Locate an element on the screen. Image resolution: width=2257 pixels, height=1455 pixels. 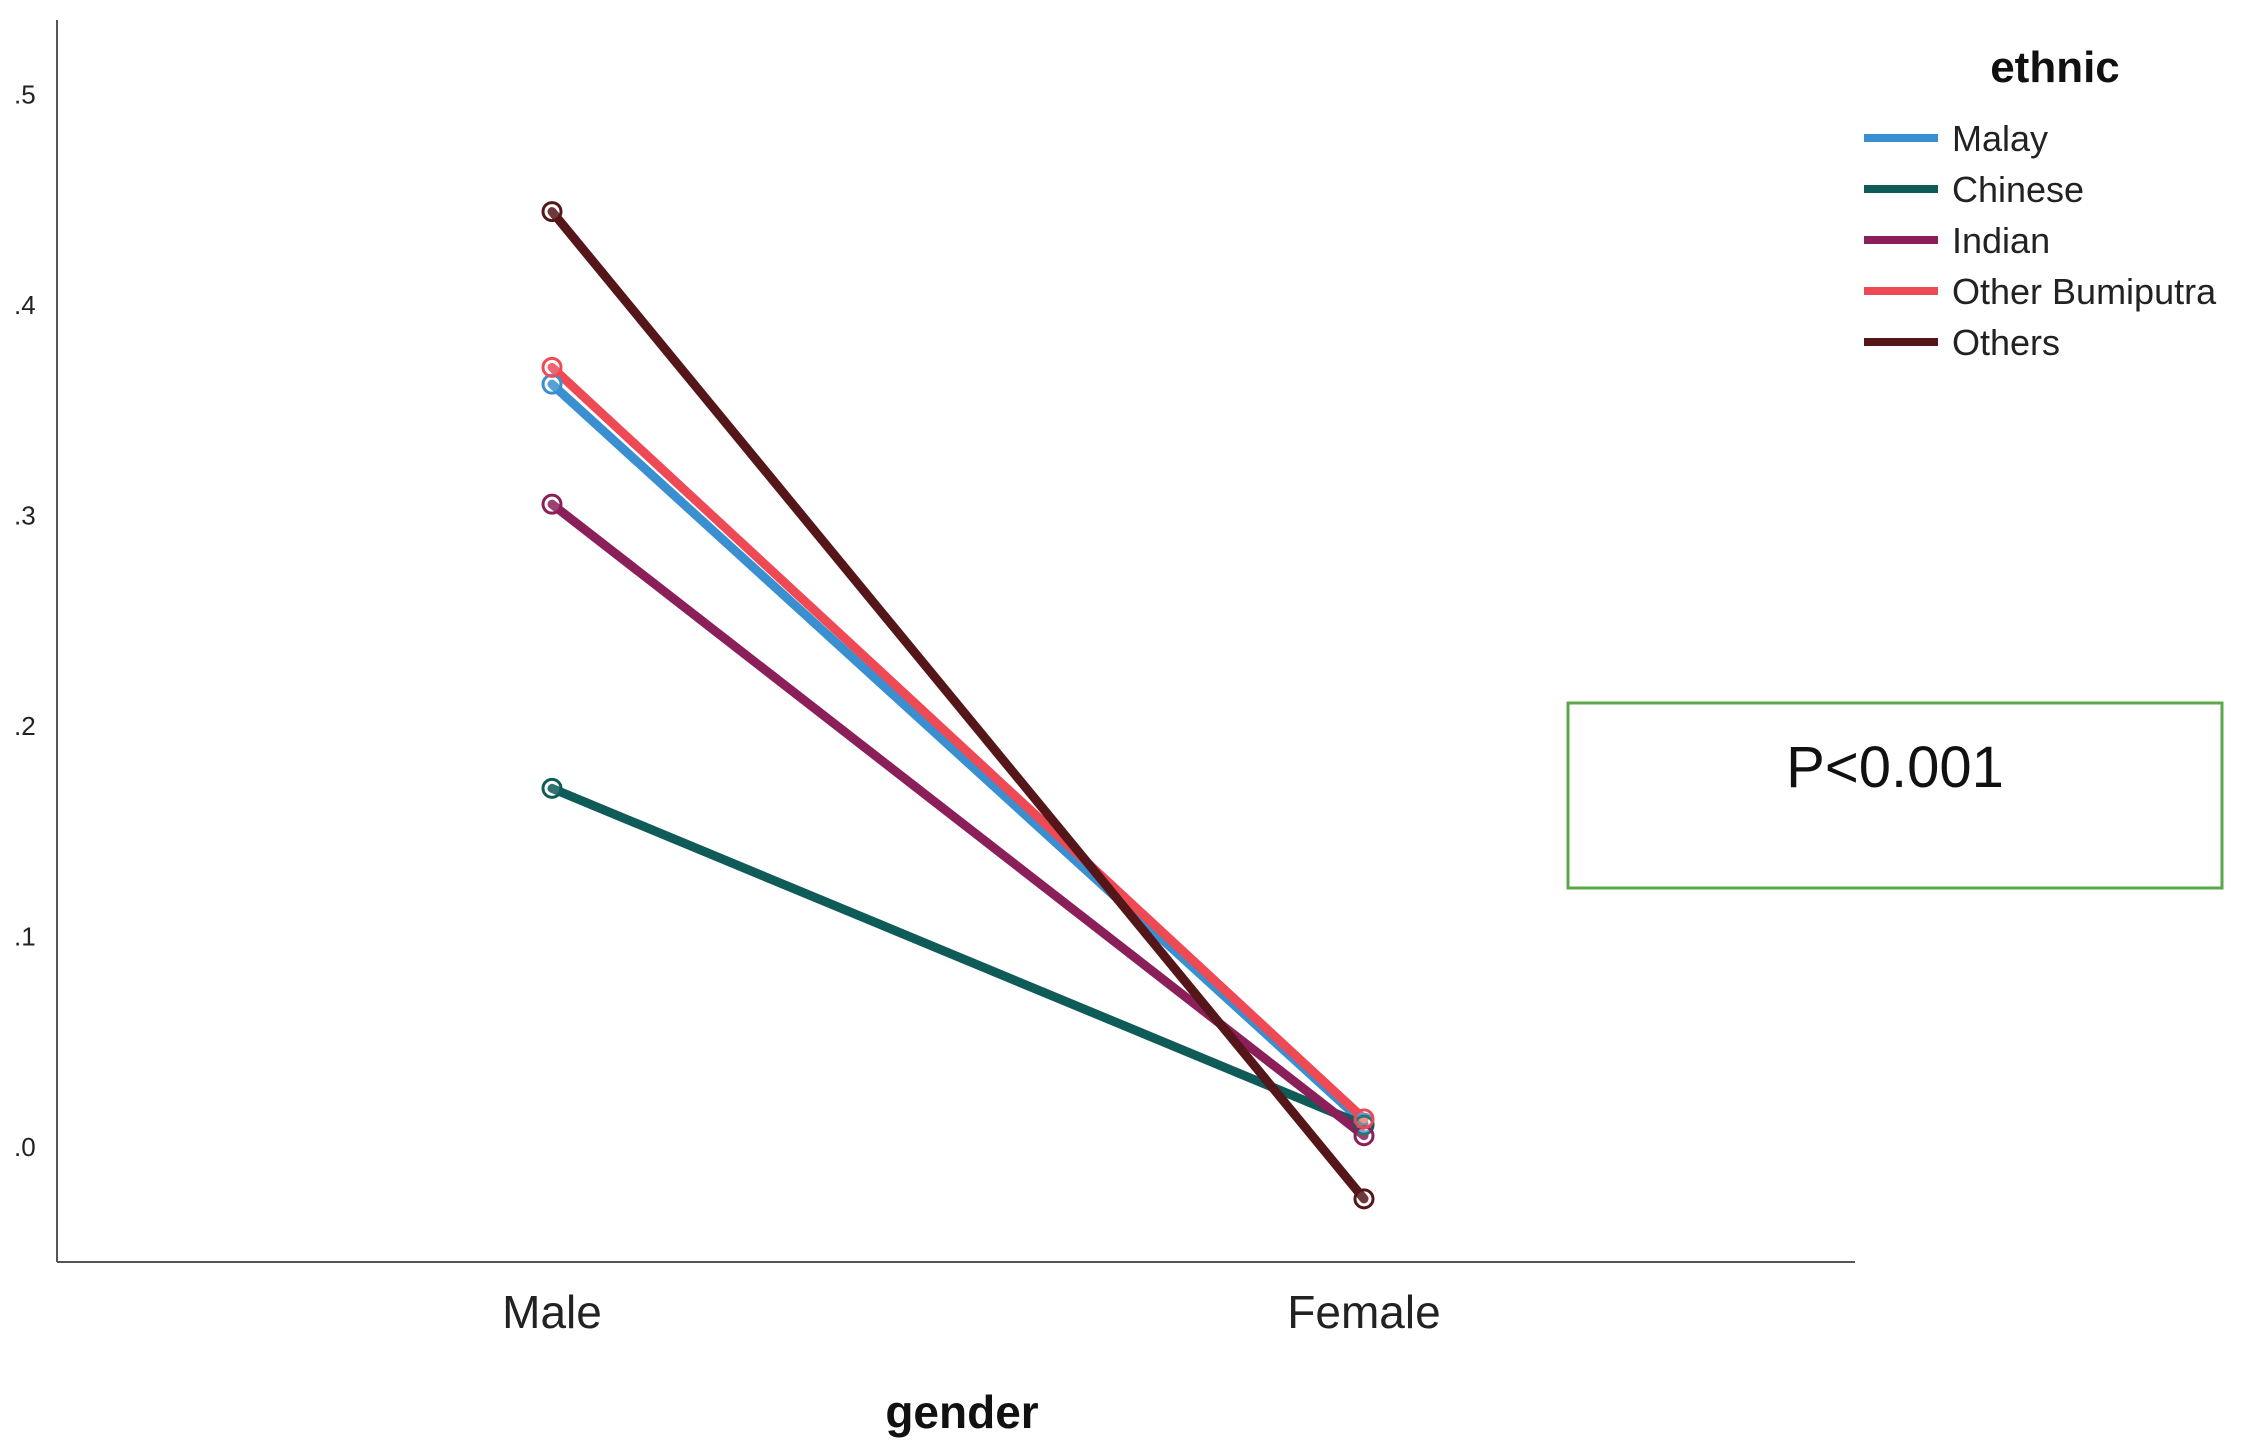
series-point-indian-male is located at coordinates (552, 504).